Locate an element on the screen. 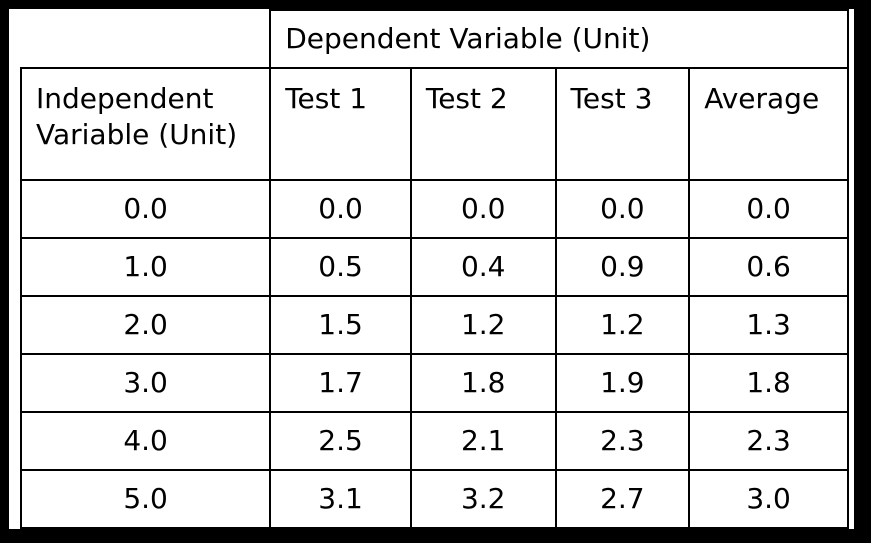 The height and width of the screenshot is (543, 871). test-1-cell: 1.5 is located at coordinates (340, 325).